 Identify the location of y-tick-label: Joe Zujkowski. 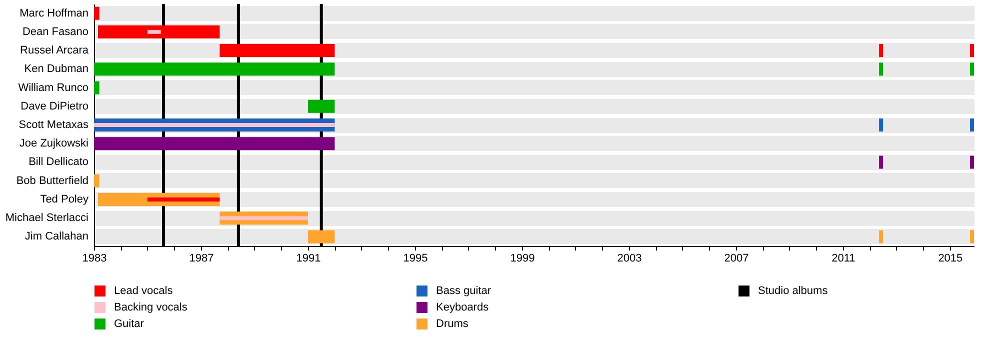
(53, 144).